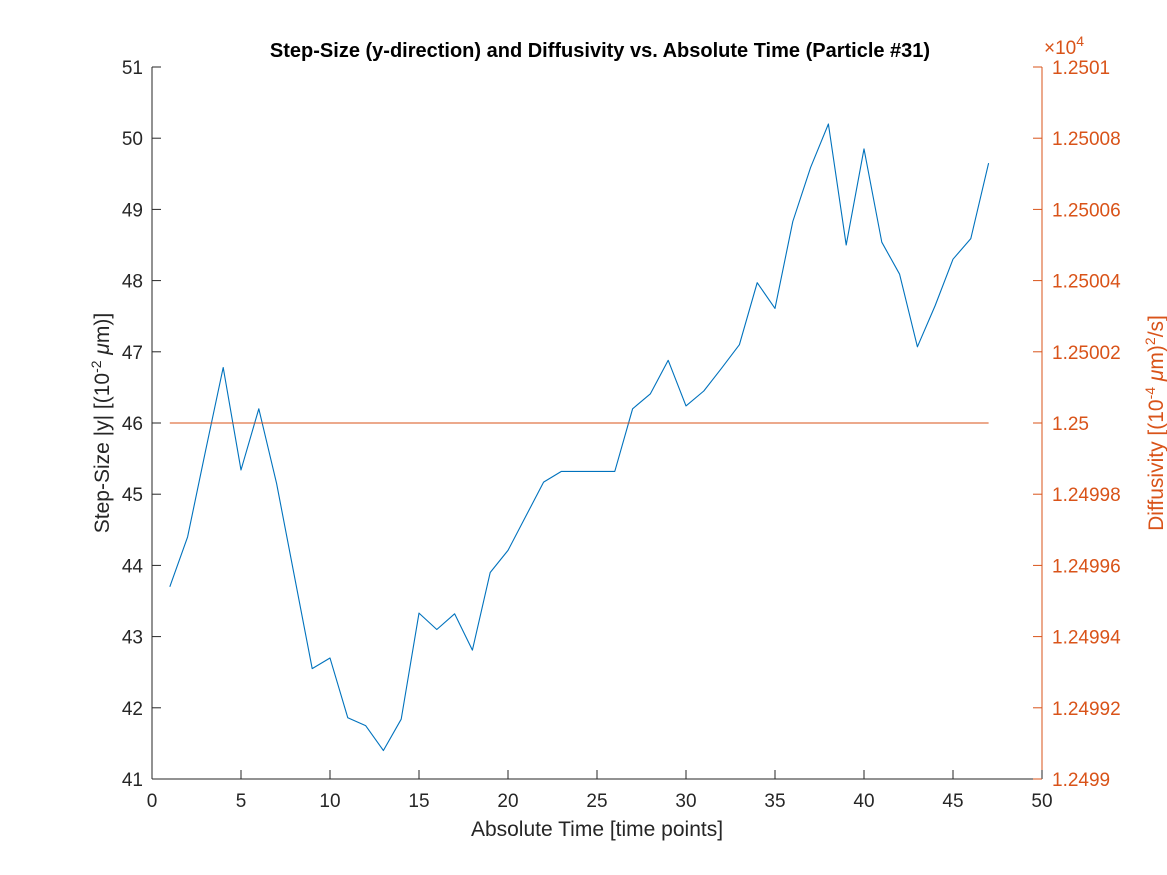 The height and width of the screenshot is (875, 1167). Describe the element at coordinates (1070, 424) in the screenshot. I see `y-tick-label-right: 1.25` at that location.